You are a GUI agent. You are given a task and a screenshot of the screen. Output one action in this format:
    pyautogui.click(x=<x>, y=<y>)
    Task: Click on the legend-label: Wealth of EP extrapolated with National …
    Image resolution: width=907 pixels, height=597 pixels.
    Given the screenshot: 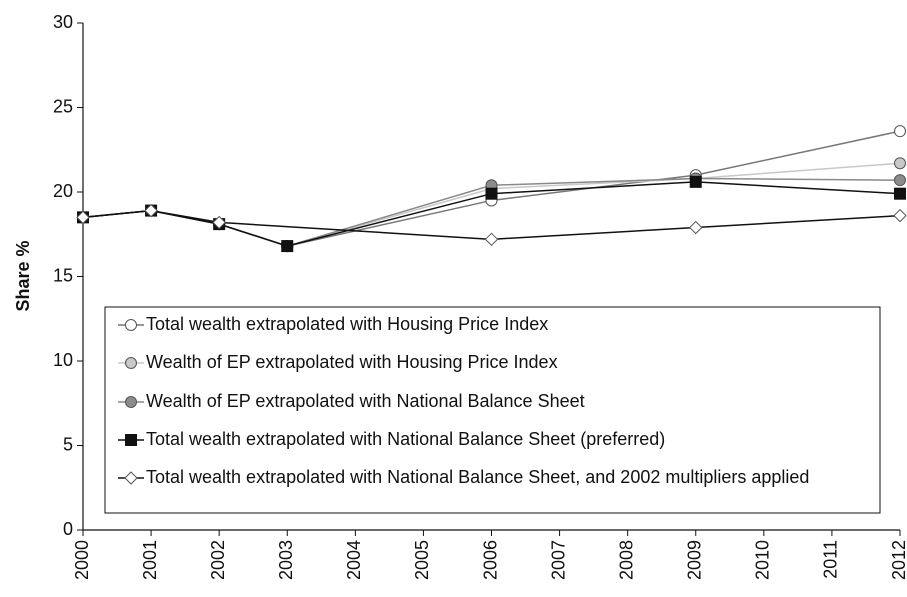 What is the action you would take?
    pyautogui.click(x=365, y=401)
    